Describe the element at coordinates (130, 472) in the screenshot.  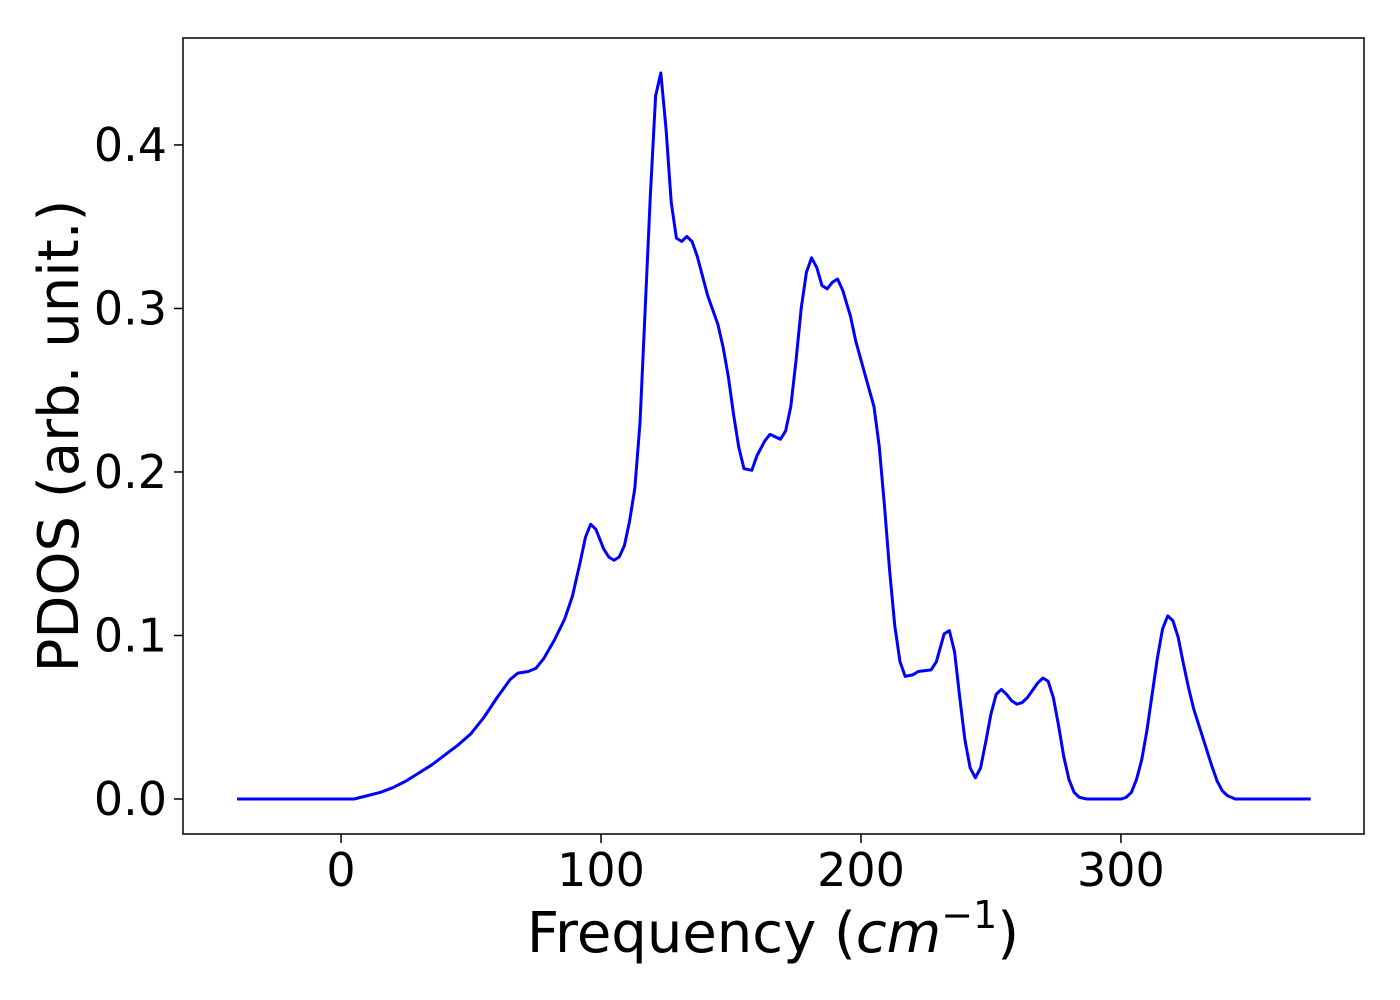
I see `y-tick-label: 0.2` at that location.